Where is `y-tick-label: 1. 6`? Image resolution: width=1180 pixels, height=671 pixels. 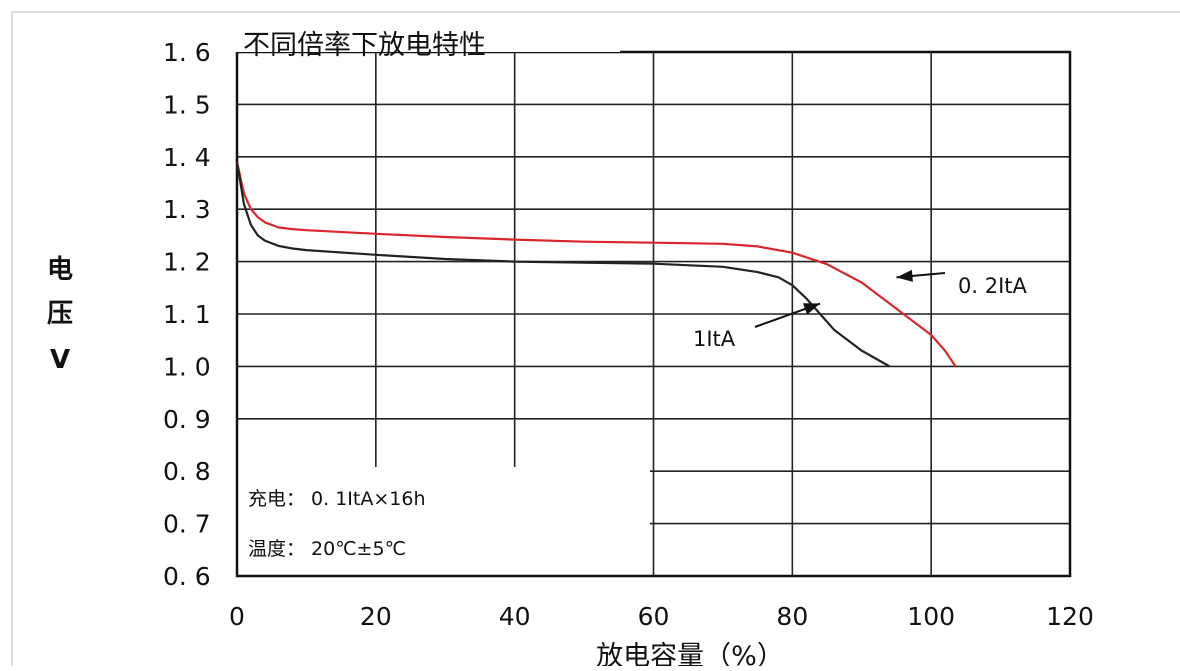
y-tick-label: 1. 6 is located at coordinates (187, 52).